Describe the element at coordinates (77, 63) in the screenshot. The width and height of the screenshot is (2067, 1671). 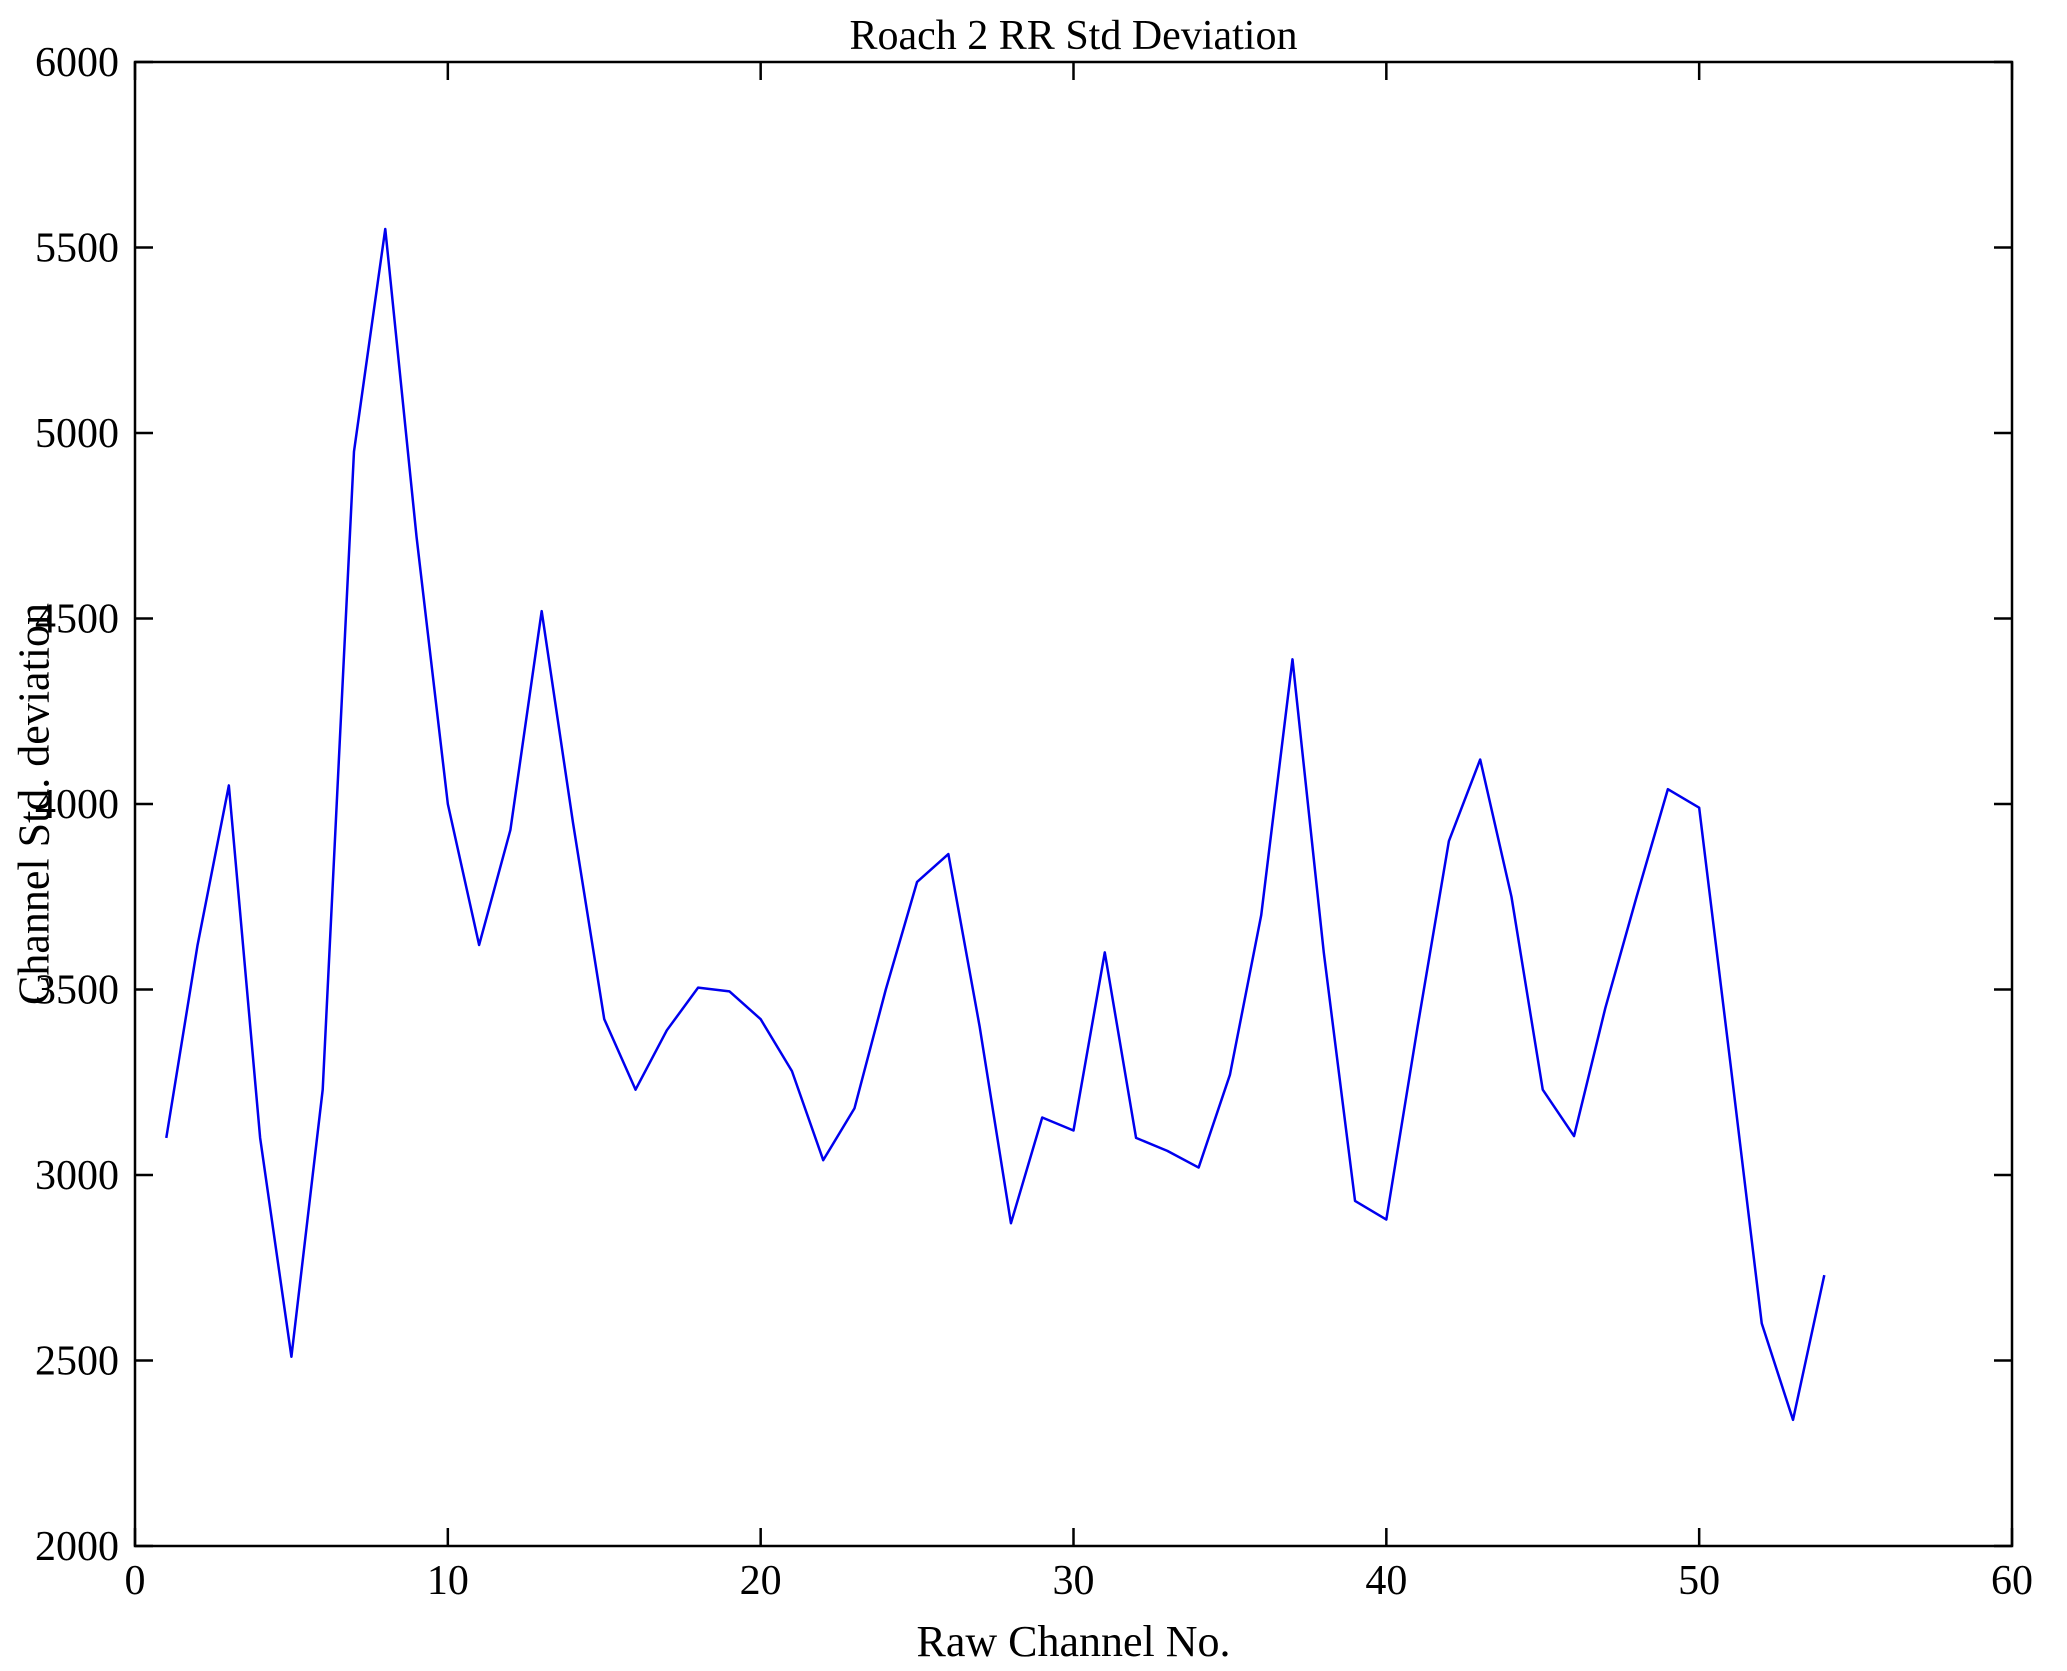
I see `y-tick-label: 6000` at that location.